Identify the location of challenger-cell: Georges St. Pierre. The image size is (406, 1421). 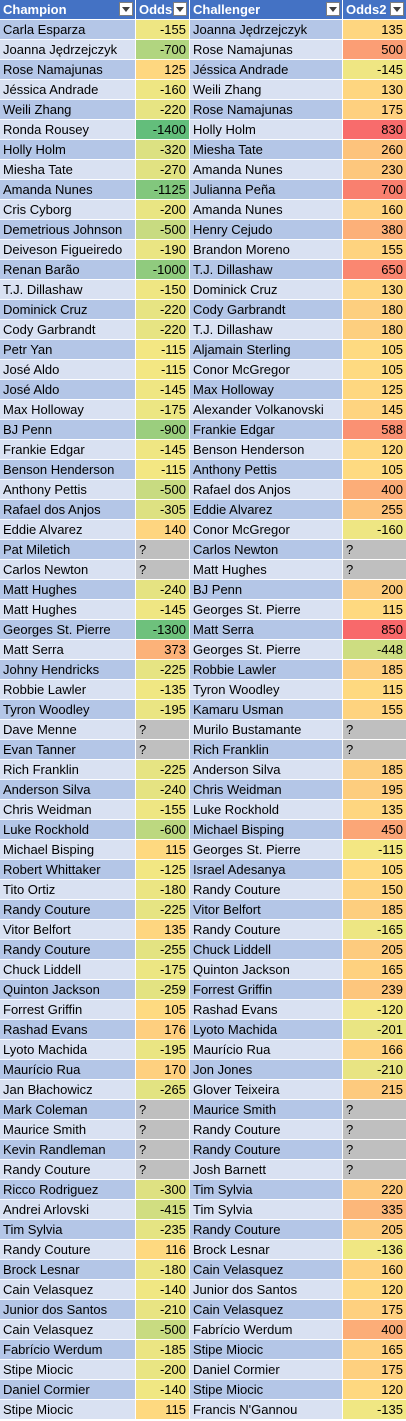
(266, 649).